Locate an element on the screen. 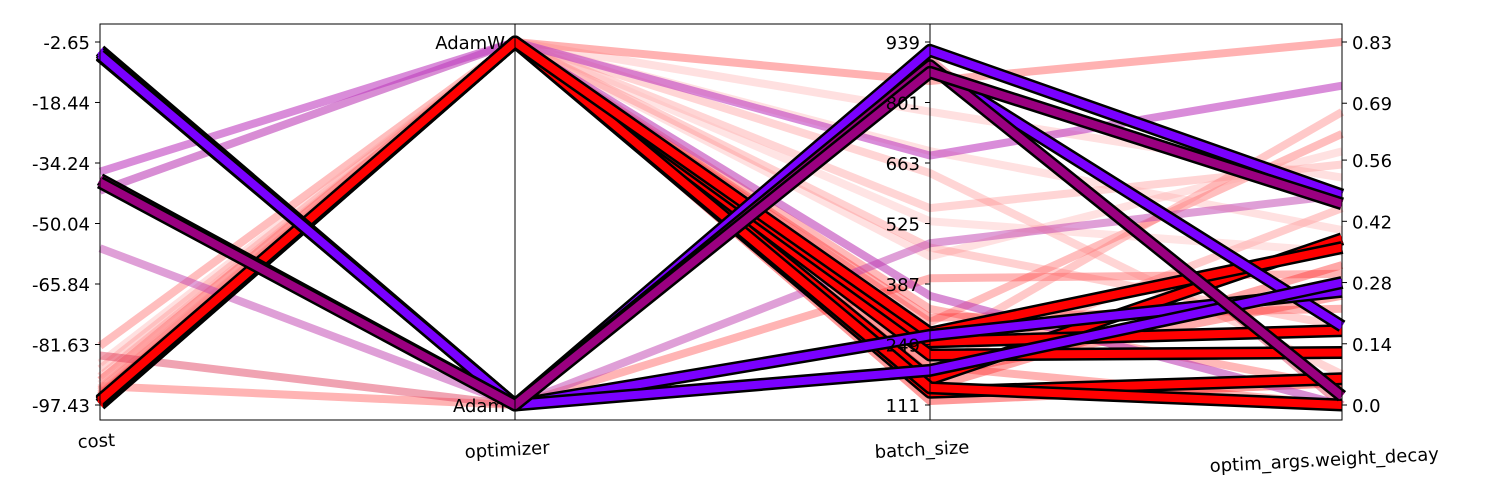 The width and height of the screenshot is (1500, 500). tick-label: 0.56 is located at coordinates (1372, 161).